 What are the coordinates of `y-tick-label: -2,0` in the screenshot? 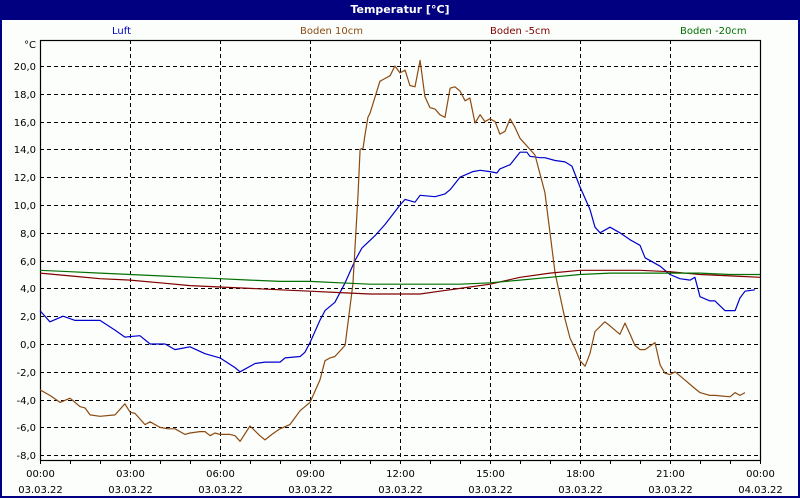 It's located at (26, 373).